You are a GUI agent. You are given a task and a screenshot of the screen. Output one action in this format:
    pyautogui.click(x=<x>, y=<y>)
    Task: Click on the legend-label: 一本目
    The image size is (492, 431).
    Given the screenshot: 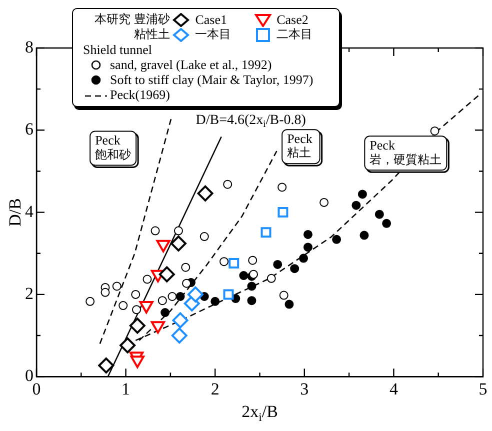 What is the action you would take?
    pyautogui.click(x=213, y=34)
    